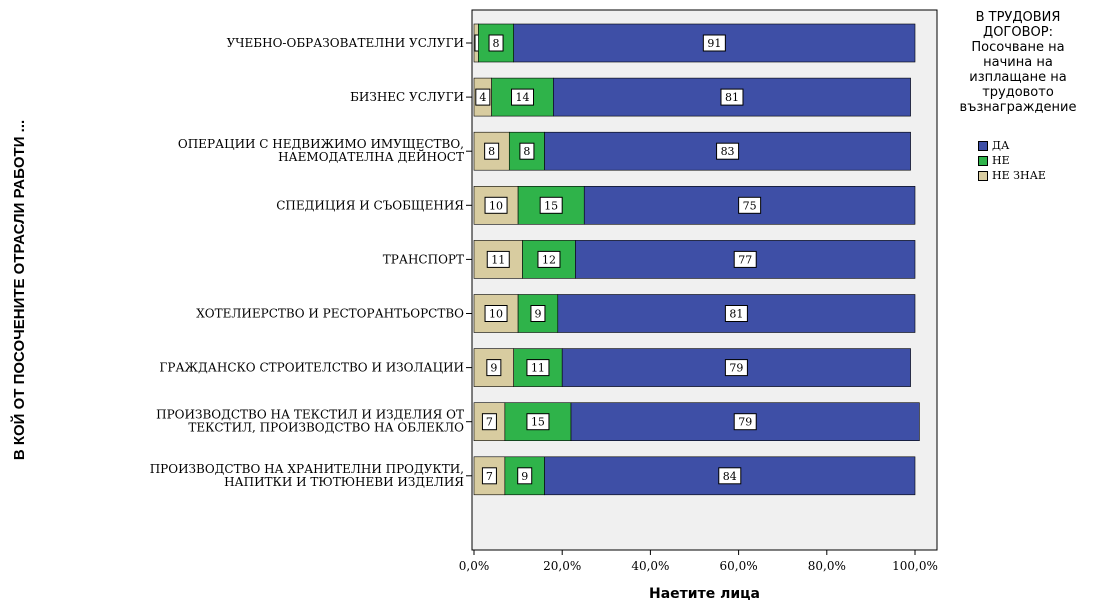  I want to click on legend-title-line: трудовото, so click(1018, 92).